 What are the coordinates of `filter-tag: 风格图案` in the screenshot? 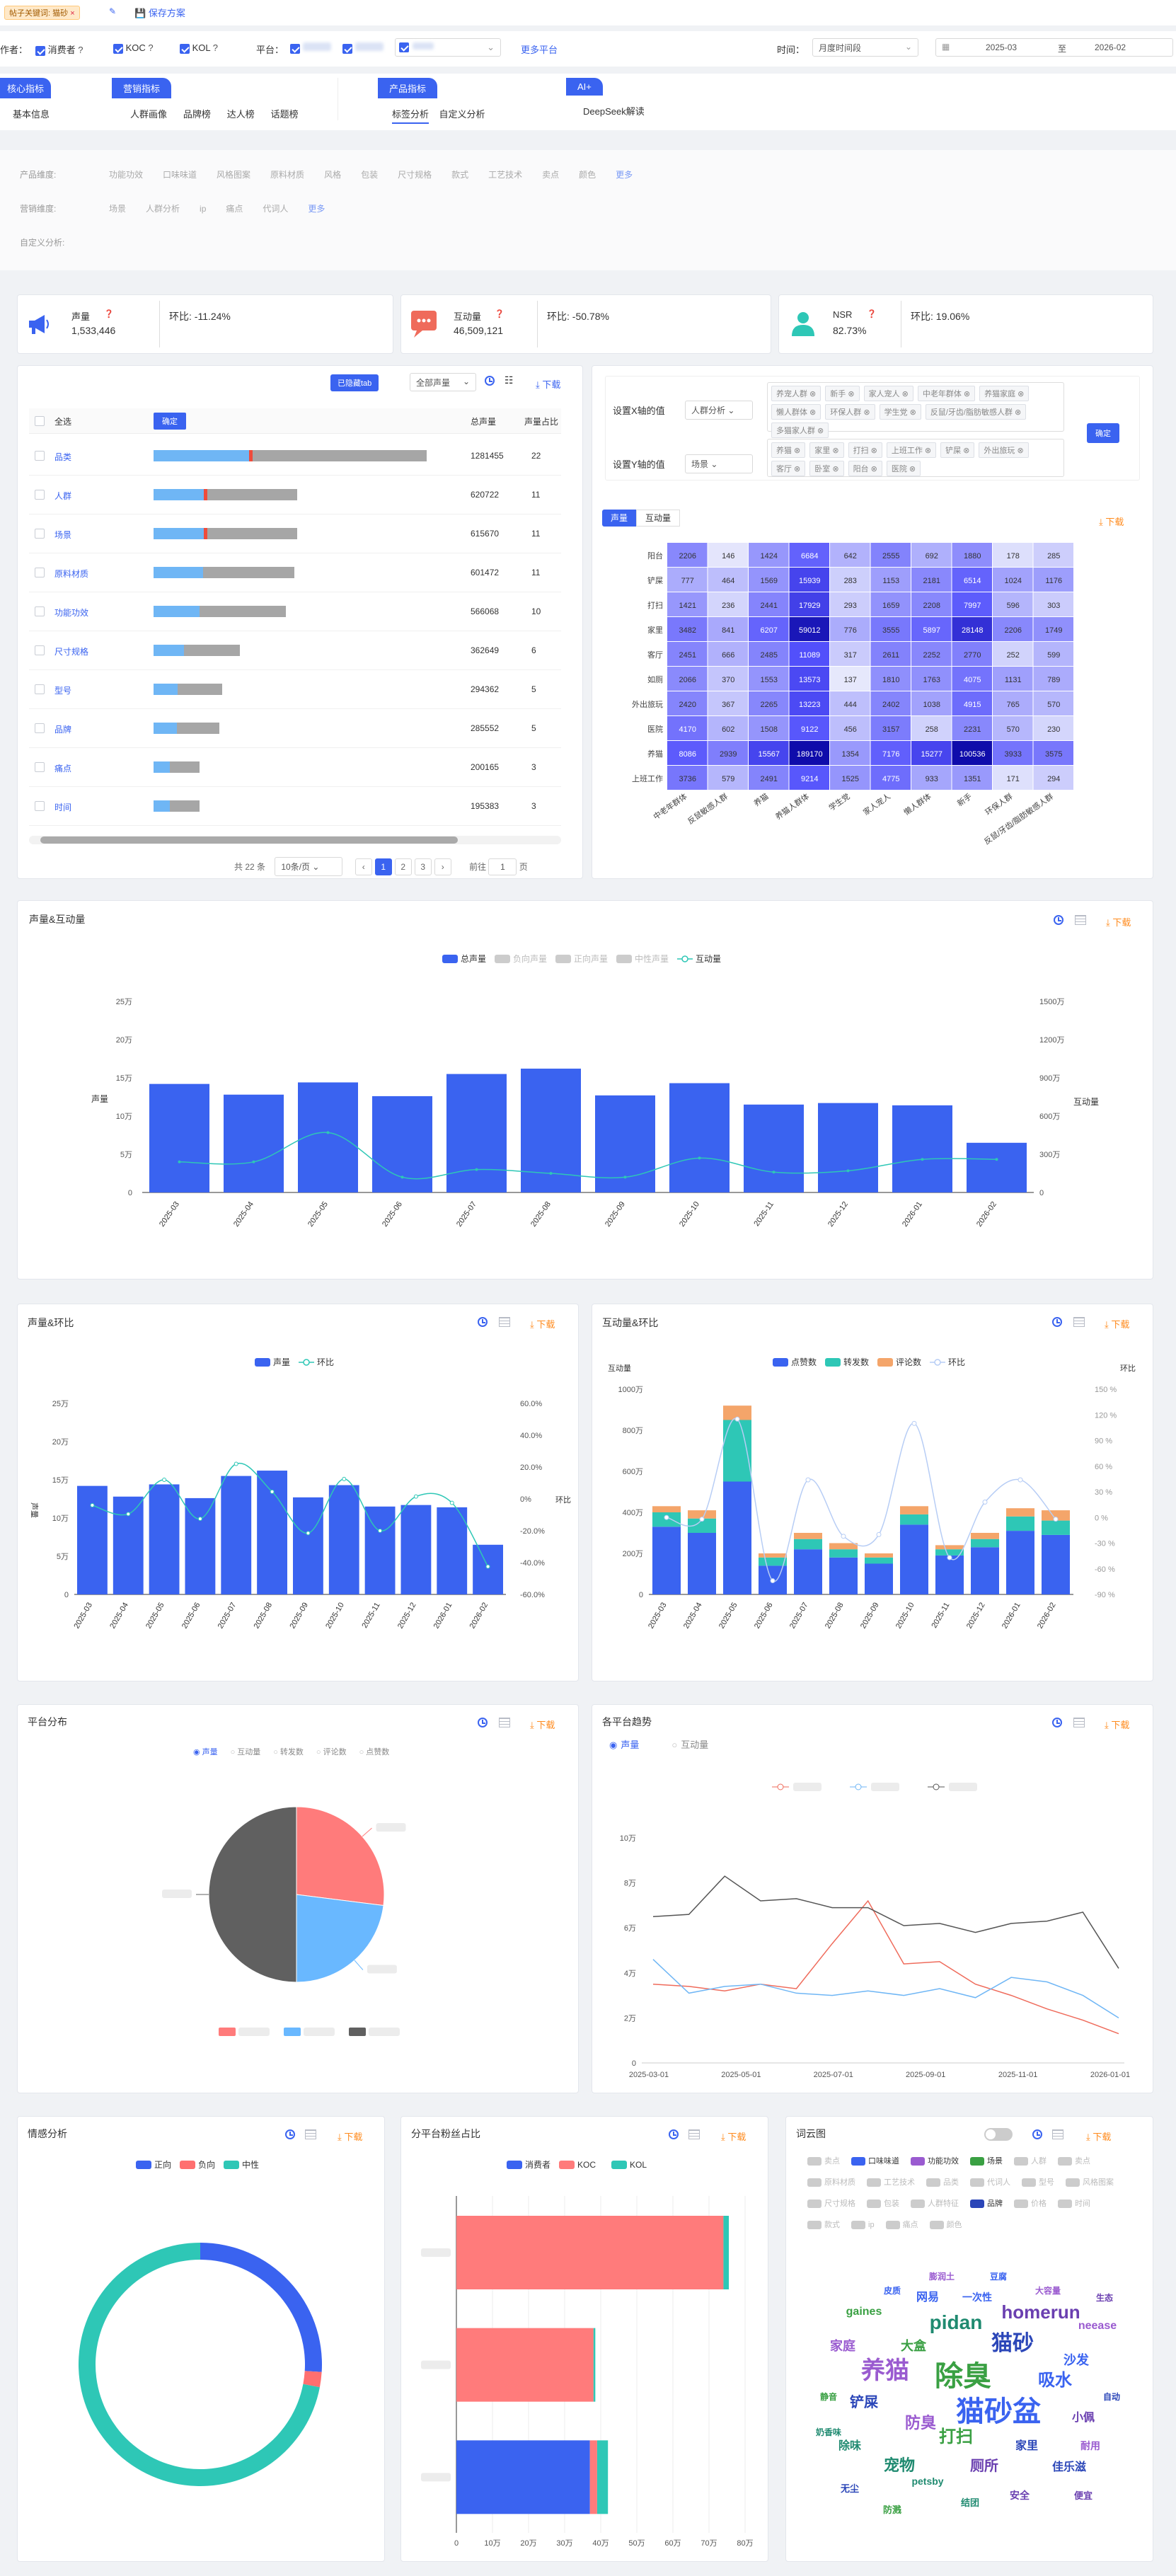 It's located at (234, 175).